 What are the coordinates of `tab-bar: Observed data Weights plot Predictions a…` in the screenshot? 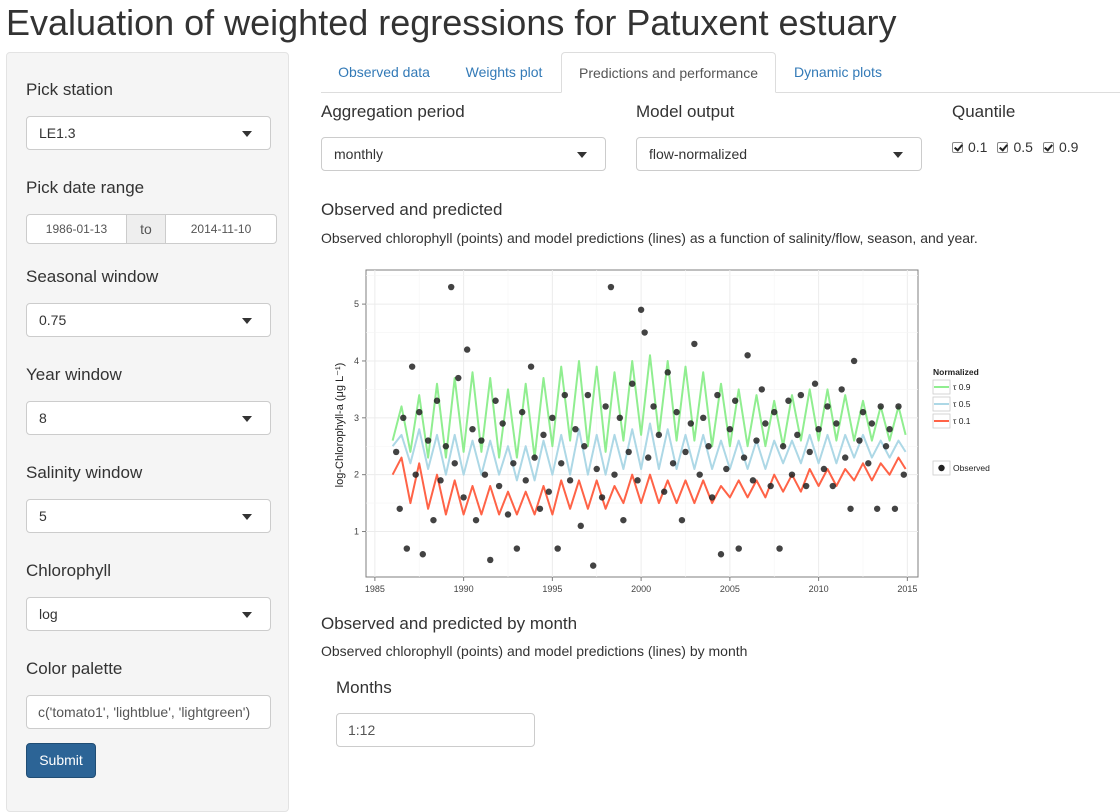 It's located at (720, 72).